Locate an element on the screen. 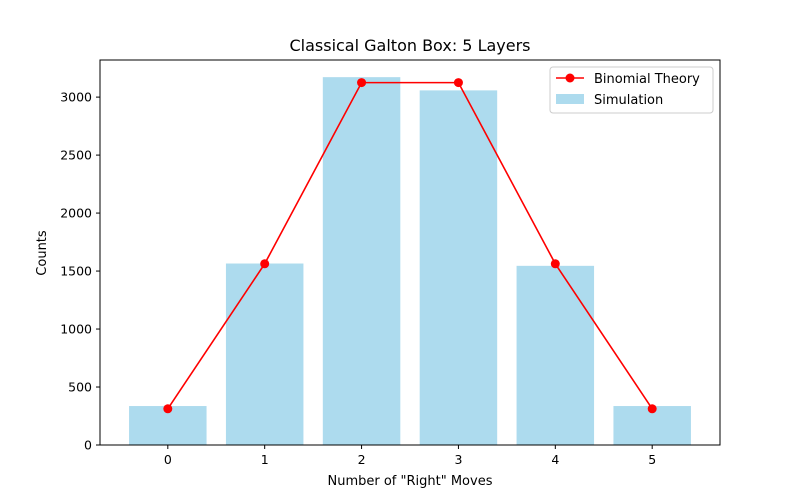 This screenshot has height=504, width=800. legend-box is located at coordinates (631, 90).